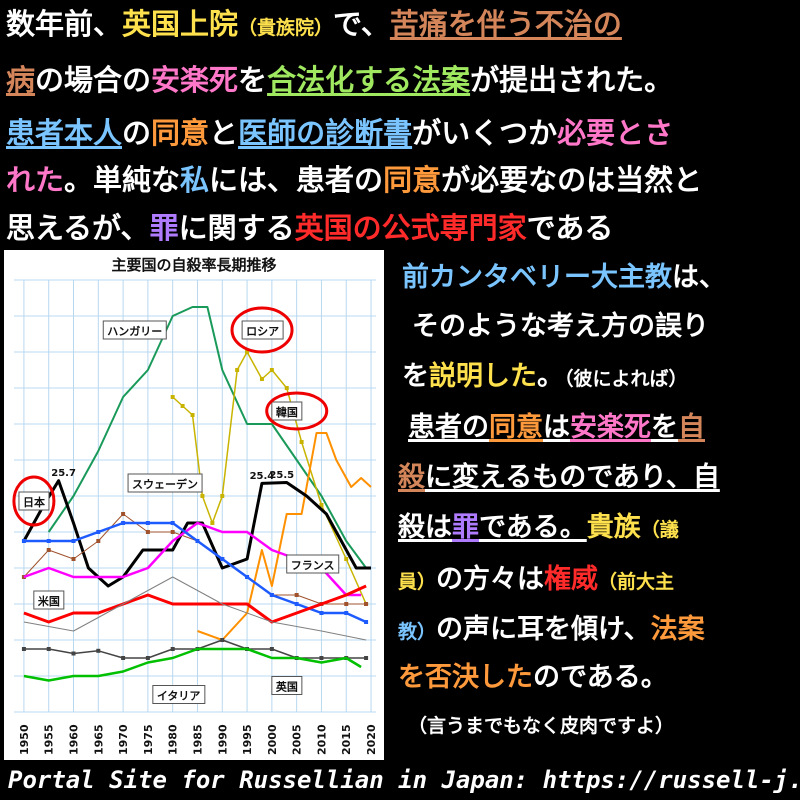 The image size is (800, 800). What do you see at coordinates (411, 527) in the screenshot?
I see `r6-segment-0: 殺` at bounding box center [411, 527].